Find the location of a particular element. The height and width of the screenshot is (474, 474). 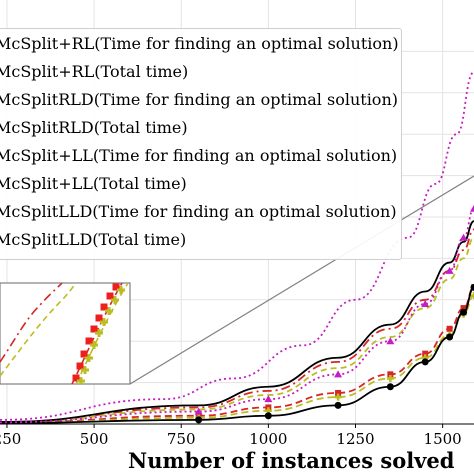

x-tick-label: 250 is located at coordinates (10, 439).